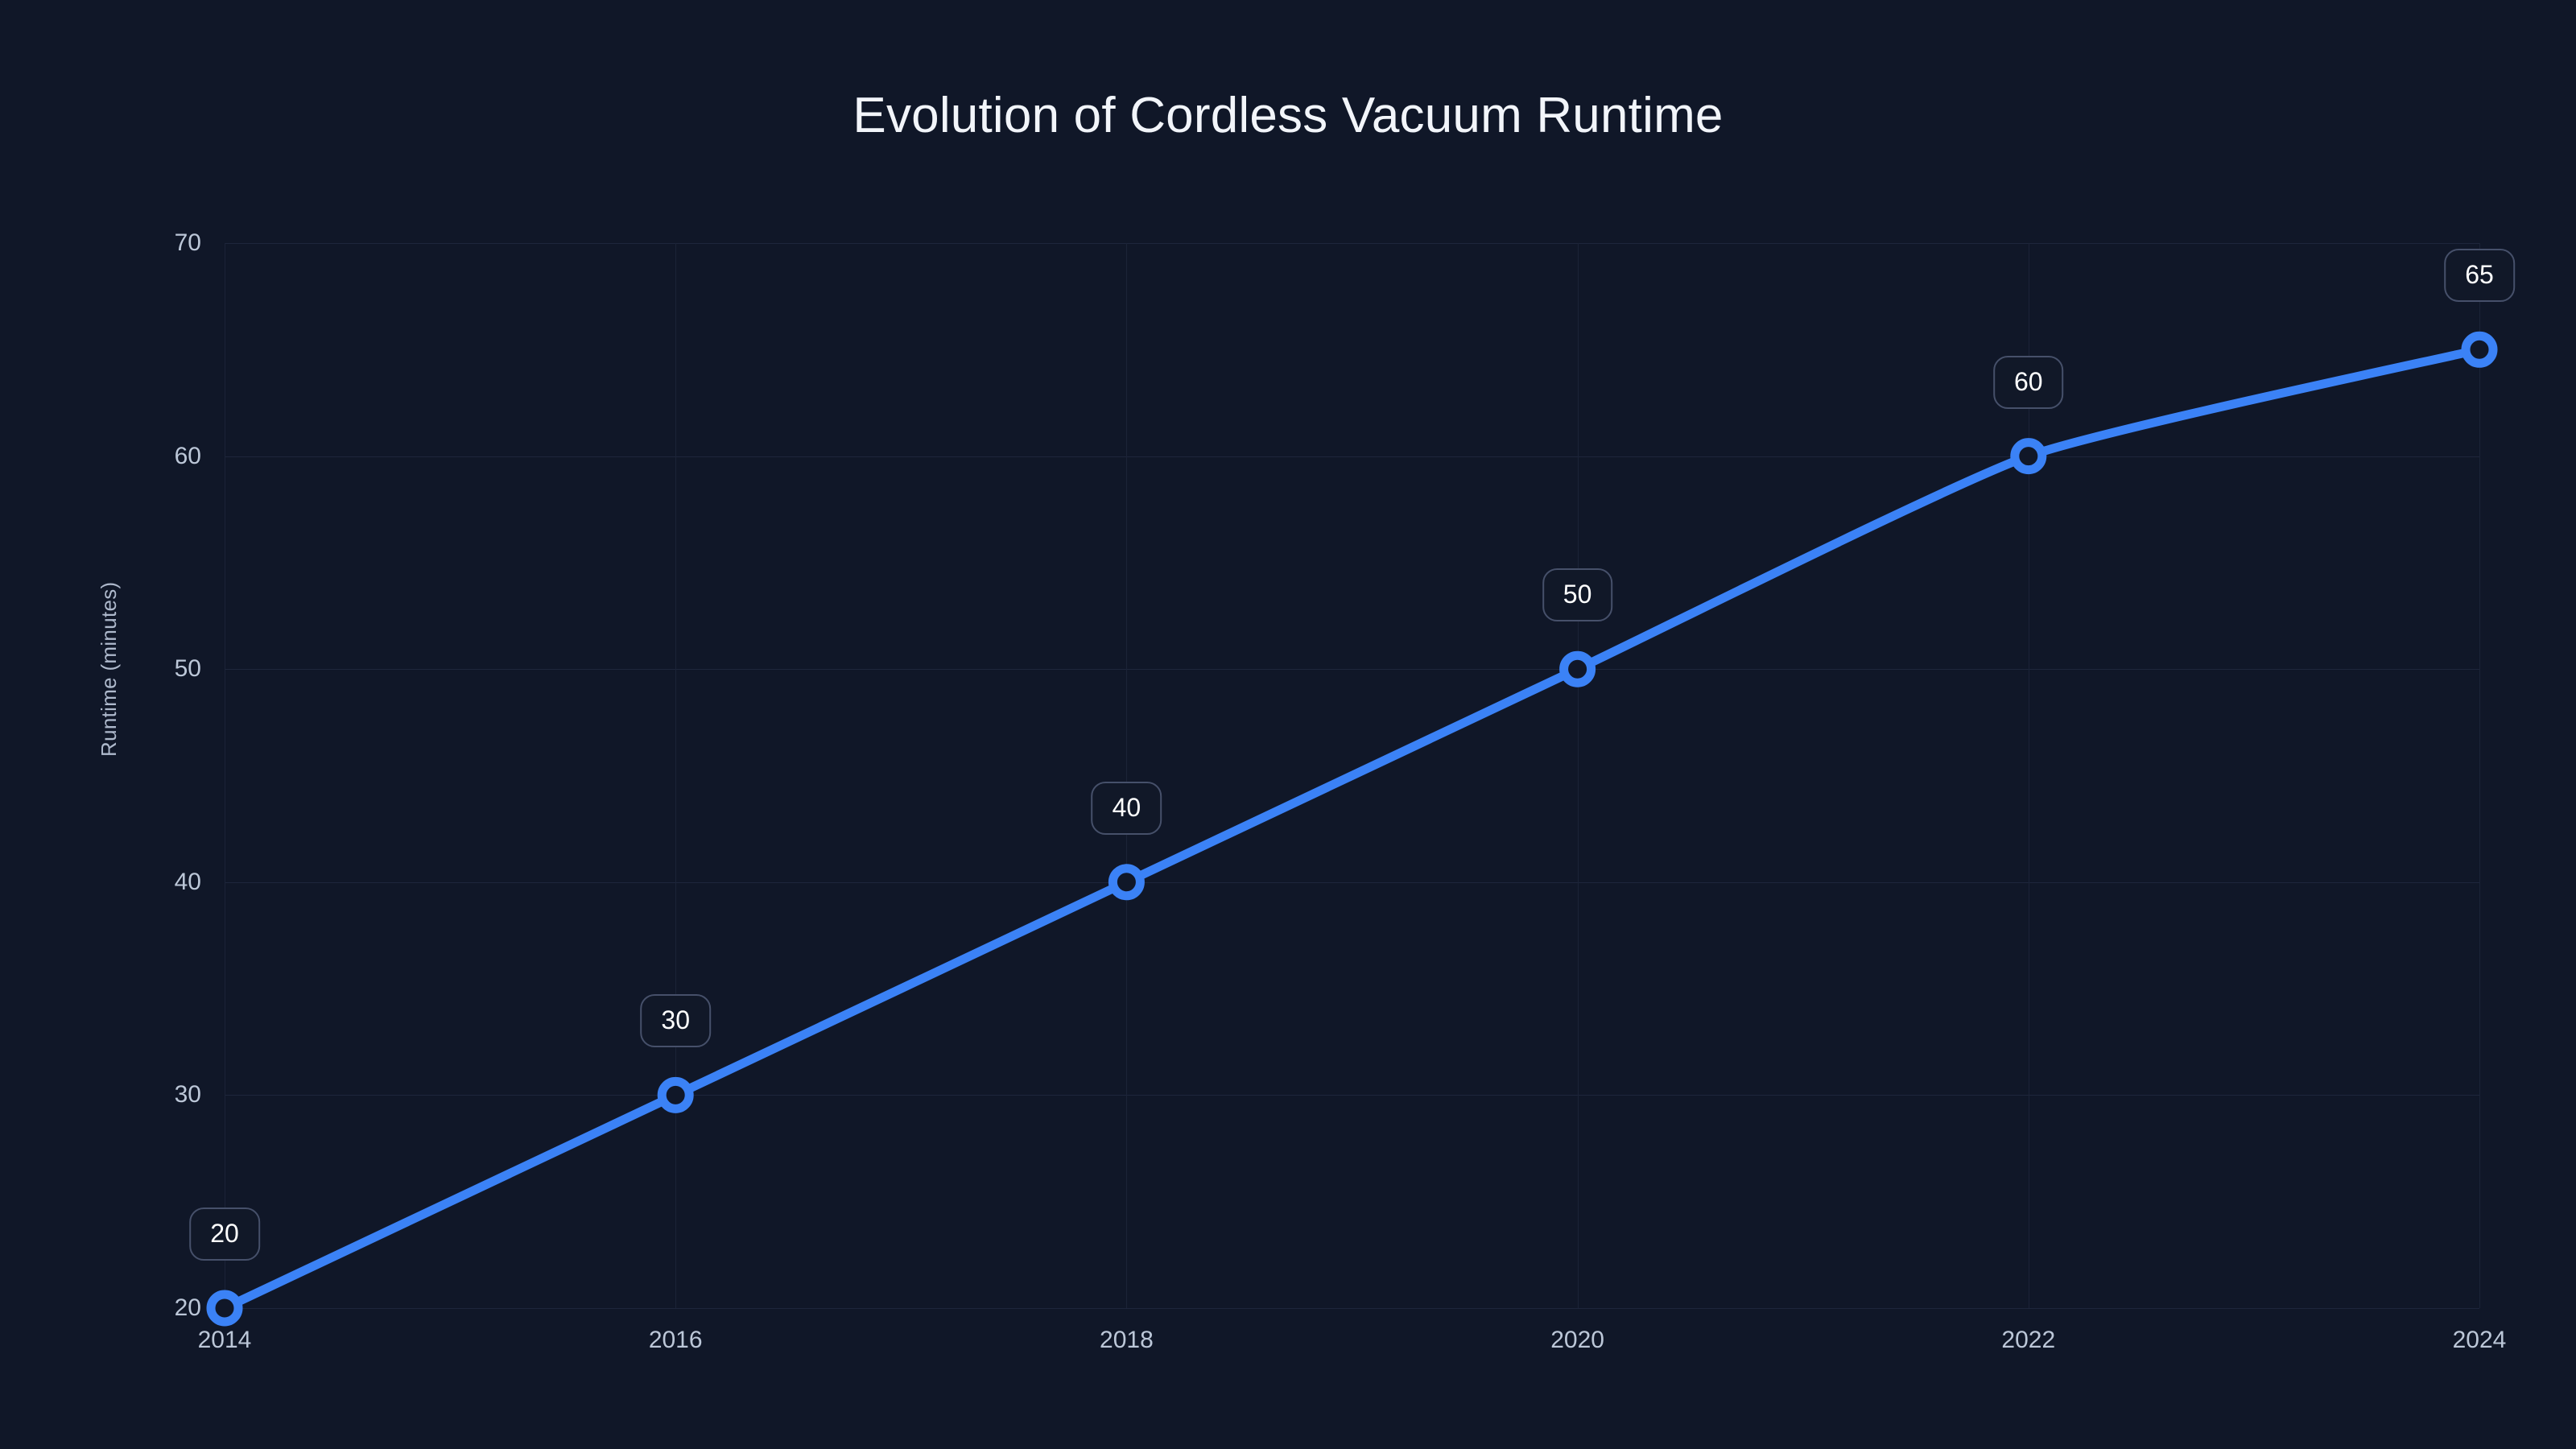 Image resolution: width=2576 pixels, height=1449 pixels. I want to click on y-axis-tick-label: 50, so click(187, 669).